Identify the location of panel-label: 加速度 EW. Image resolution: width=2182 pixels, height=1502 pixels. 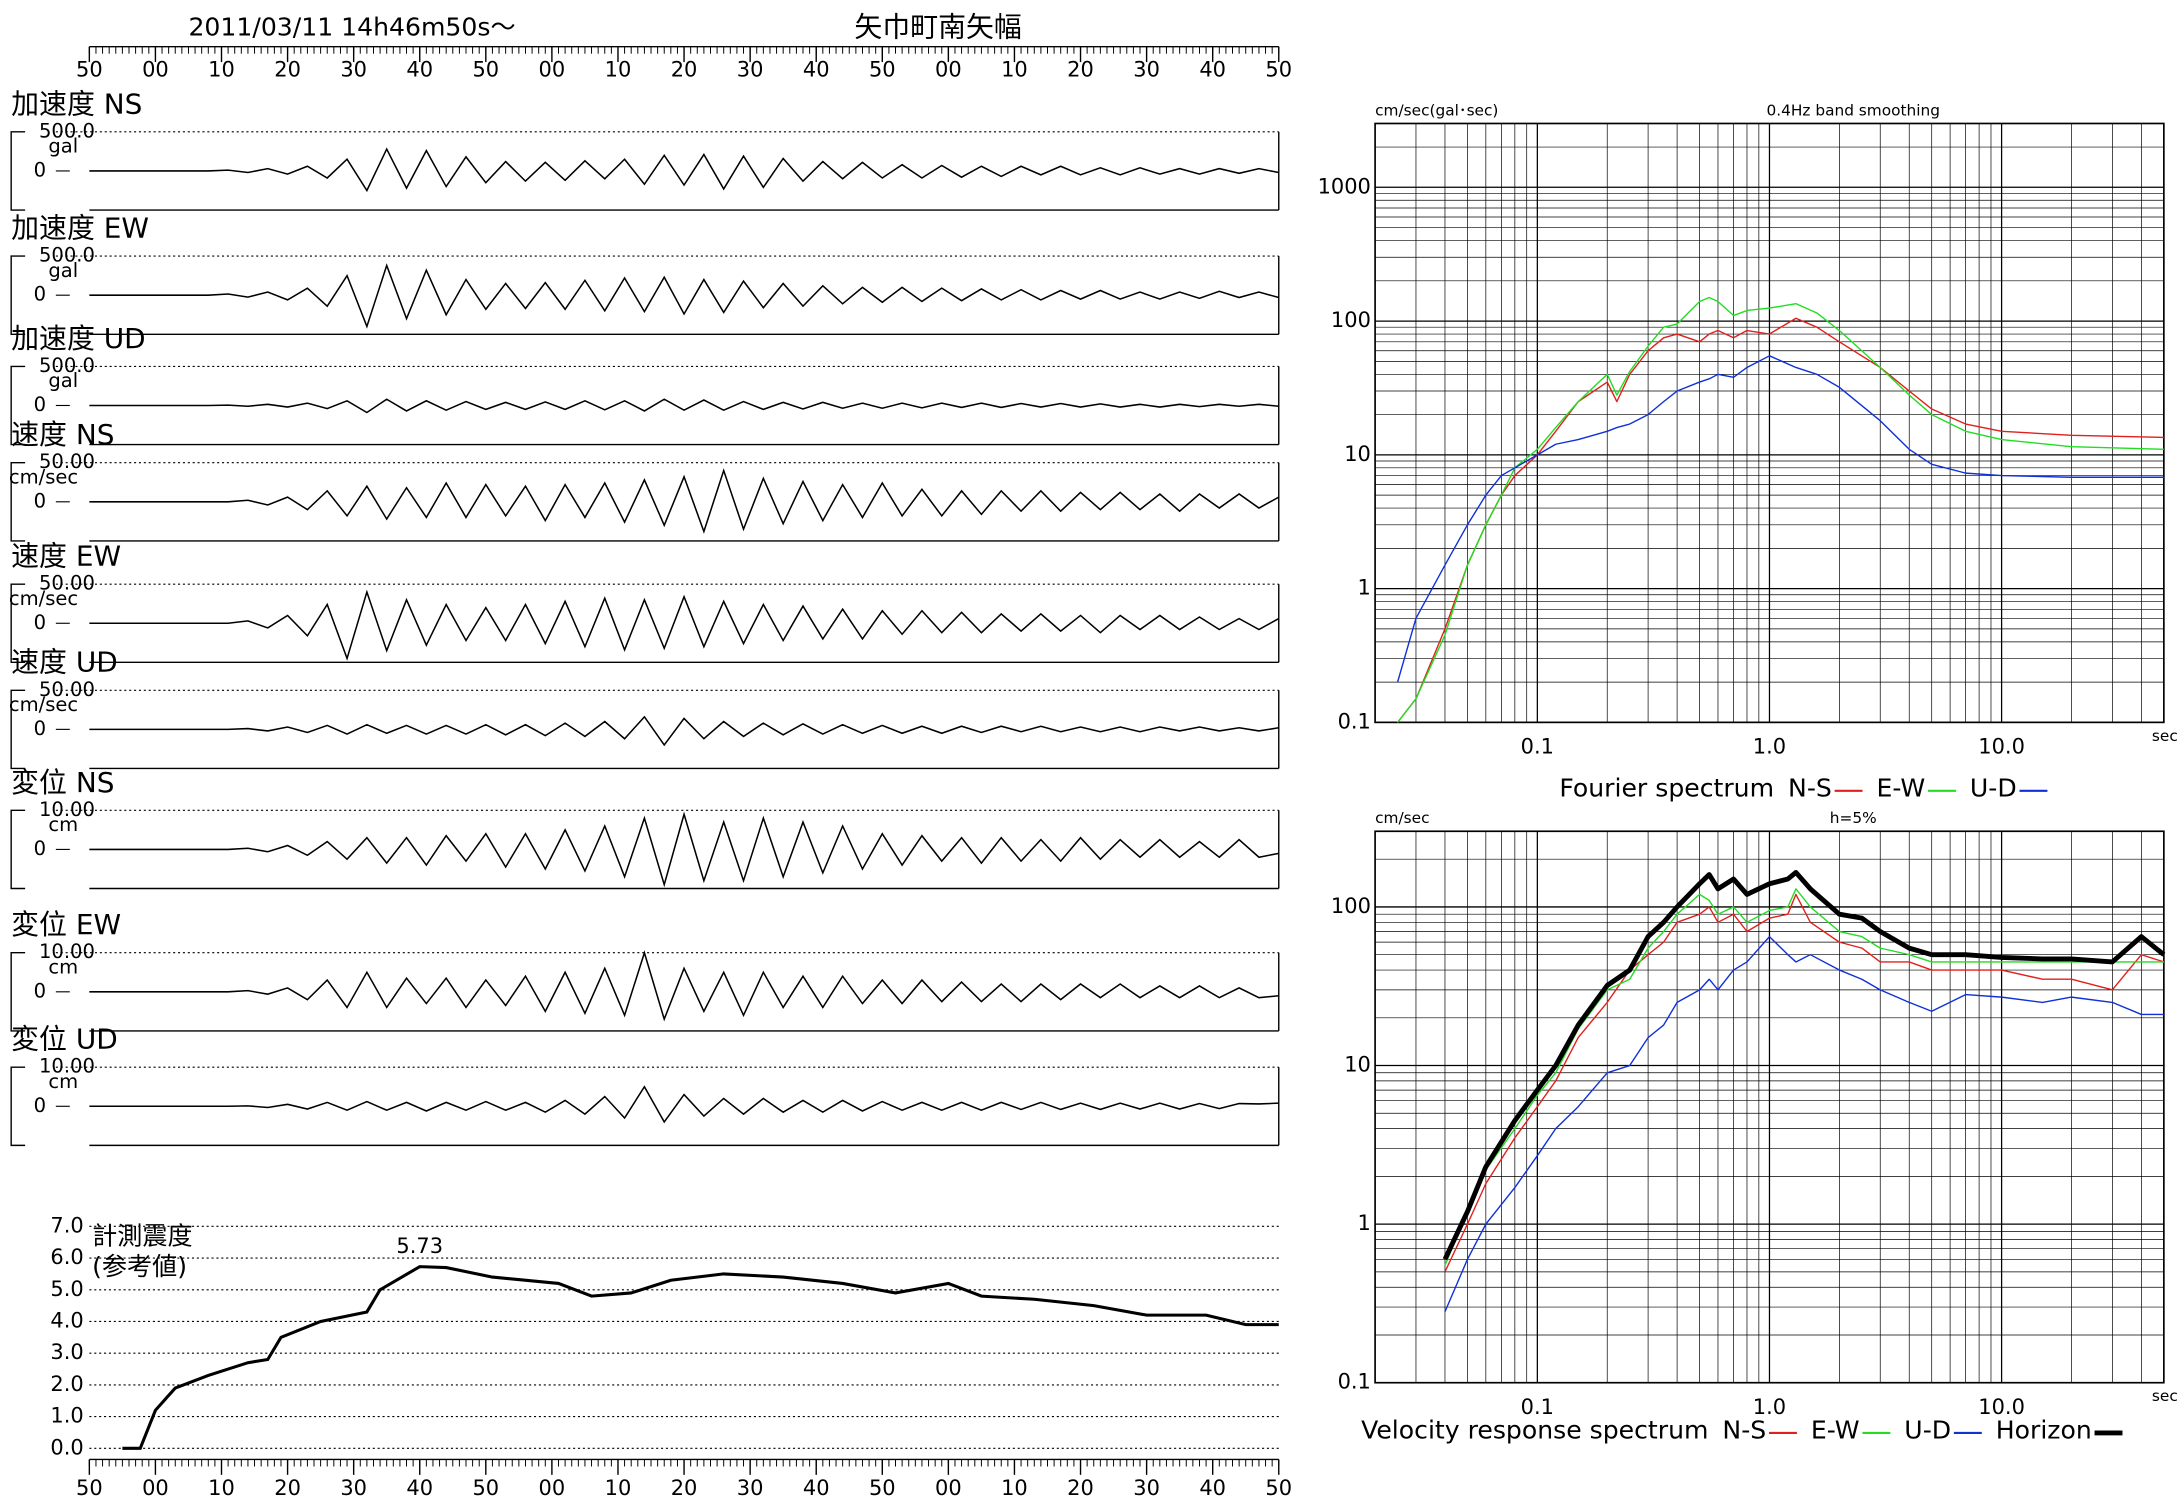
(80, 228).